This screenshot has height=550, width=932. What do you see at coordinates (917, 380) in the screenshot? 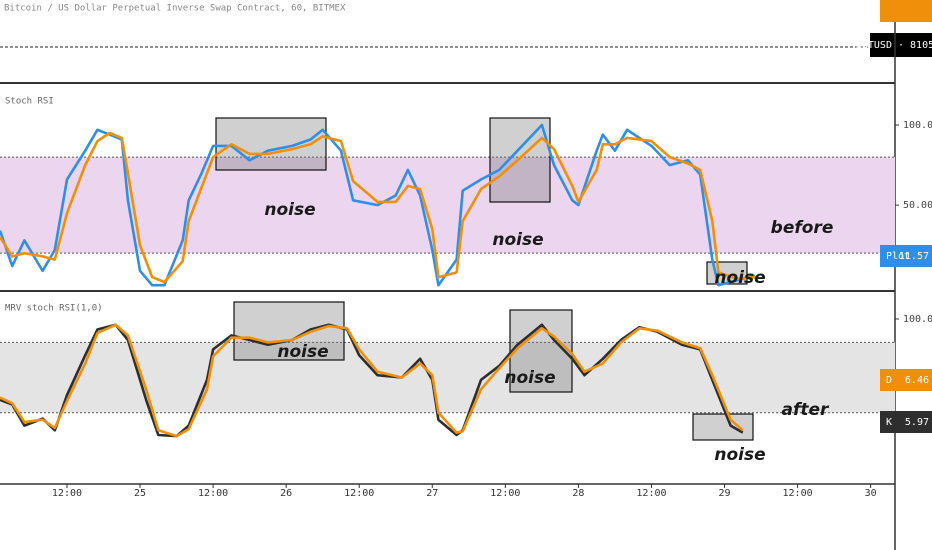
I see `last-value: 6.46` at bounding box center [917, 380].